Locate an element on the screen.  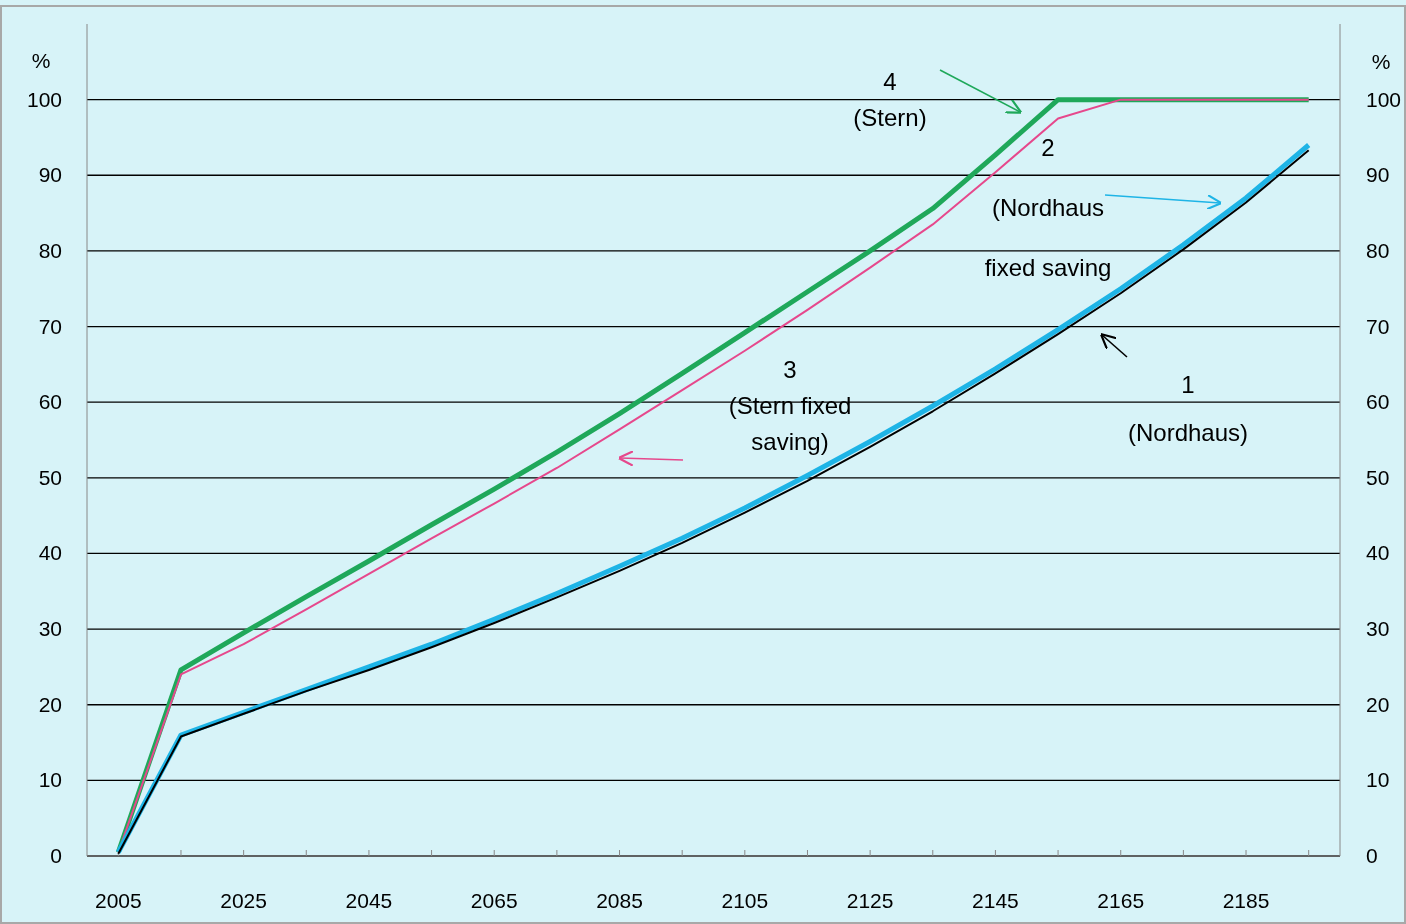
y-axis-title: % is located at coordinates (41, 60).